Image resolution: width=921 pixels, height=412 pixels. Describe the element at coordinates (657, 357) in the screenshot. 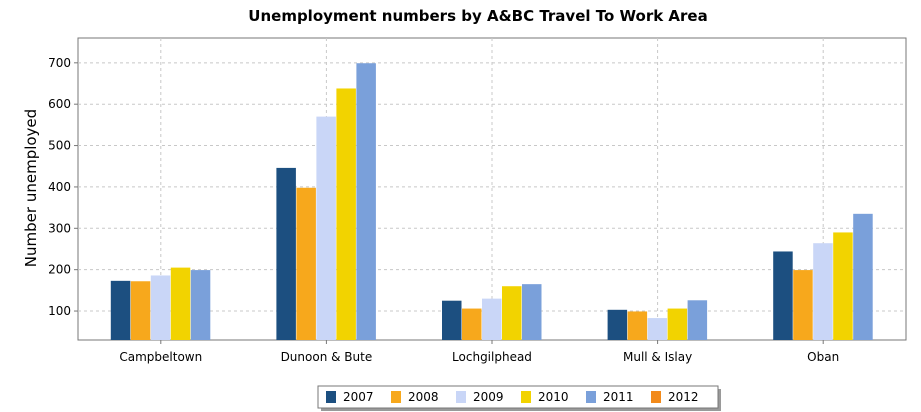

I see `x-tick-label: Mull & Islay` at that location.